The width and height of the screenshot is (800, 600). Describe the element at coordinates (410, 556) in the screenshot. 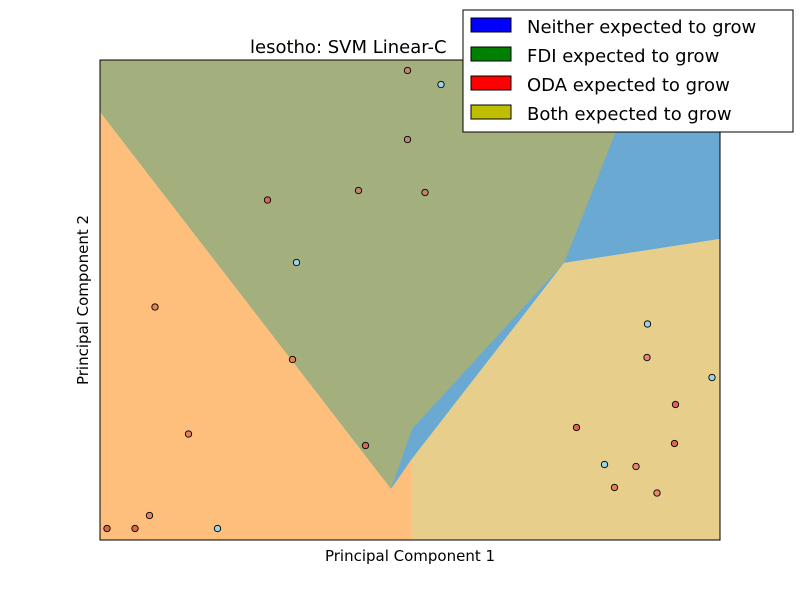

I see `x-axis-label: Principal Component 1` at that location.